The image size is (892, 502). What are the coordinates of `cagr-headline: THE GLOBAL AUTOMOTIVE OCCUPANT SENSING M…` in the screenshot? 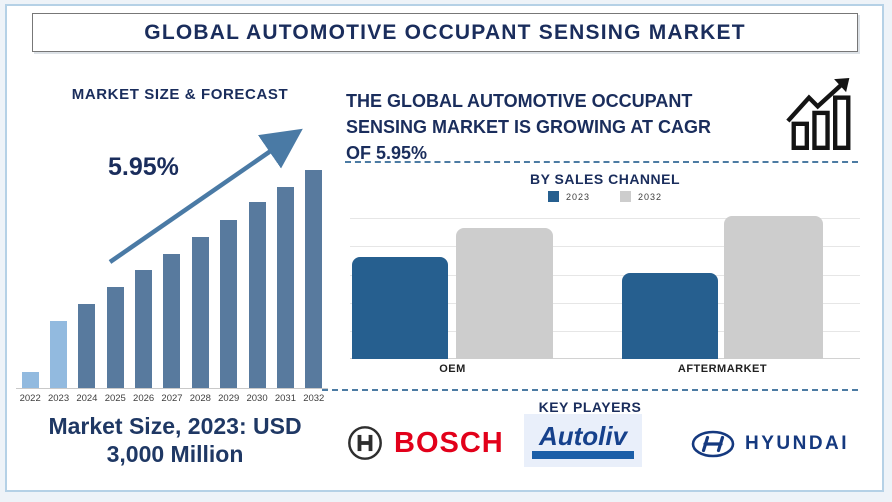 It's located at (566, 127).